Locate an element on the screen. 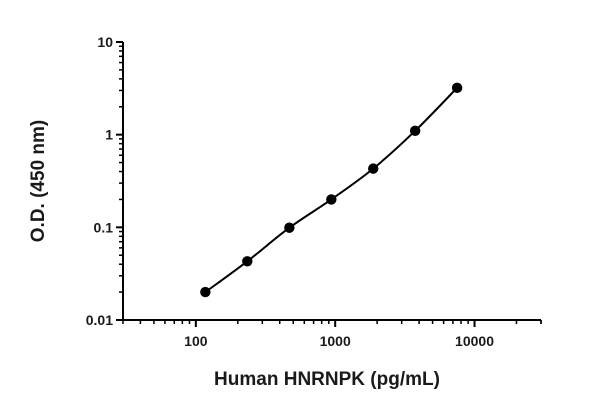  x-tick-label: 100 is located at coordinates (196, 341).